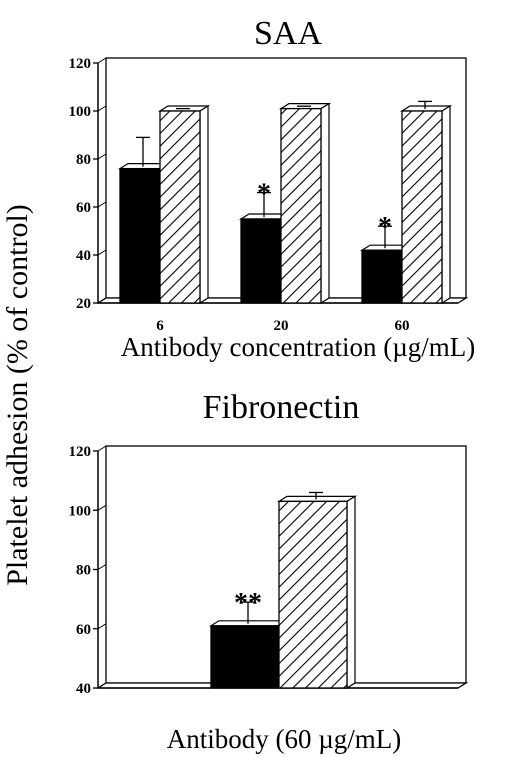 Image resolution: width=520 pixels, height=757 pixels. What do you see at coordinates (284, 739) in the screenshot?
I see `fibronectin-x-axis-label: Antibody (60 µg/mL)` at bounding box center [284, 739].